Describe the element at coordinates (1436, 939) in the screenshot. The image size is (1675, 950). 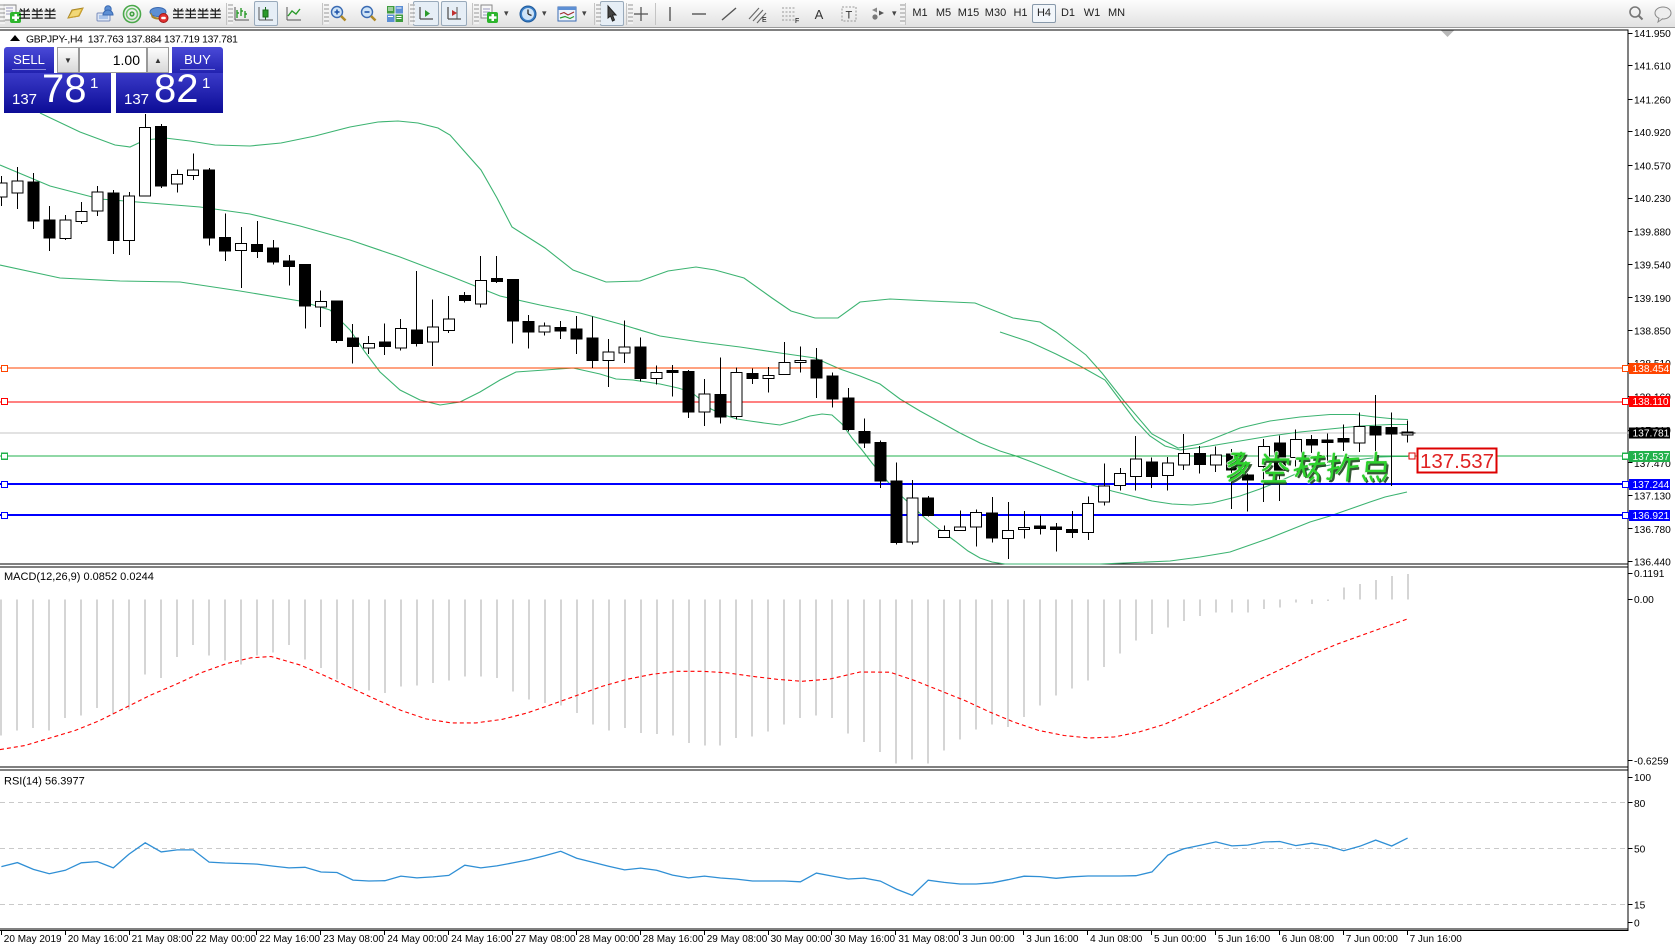
I see `svg-text: 7 Jun 16:00` at that location.